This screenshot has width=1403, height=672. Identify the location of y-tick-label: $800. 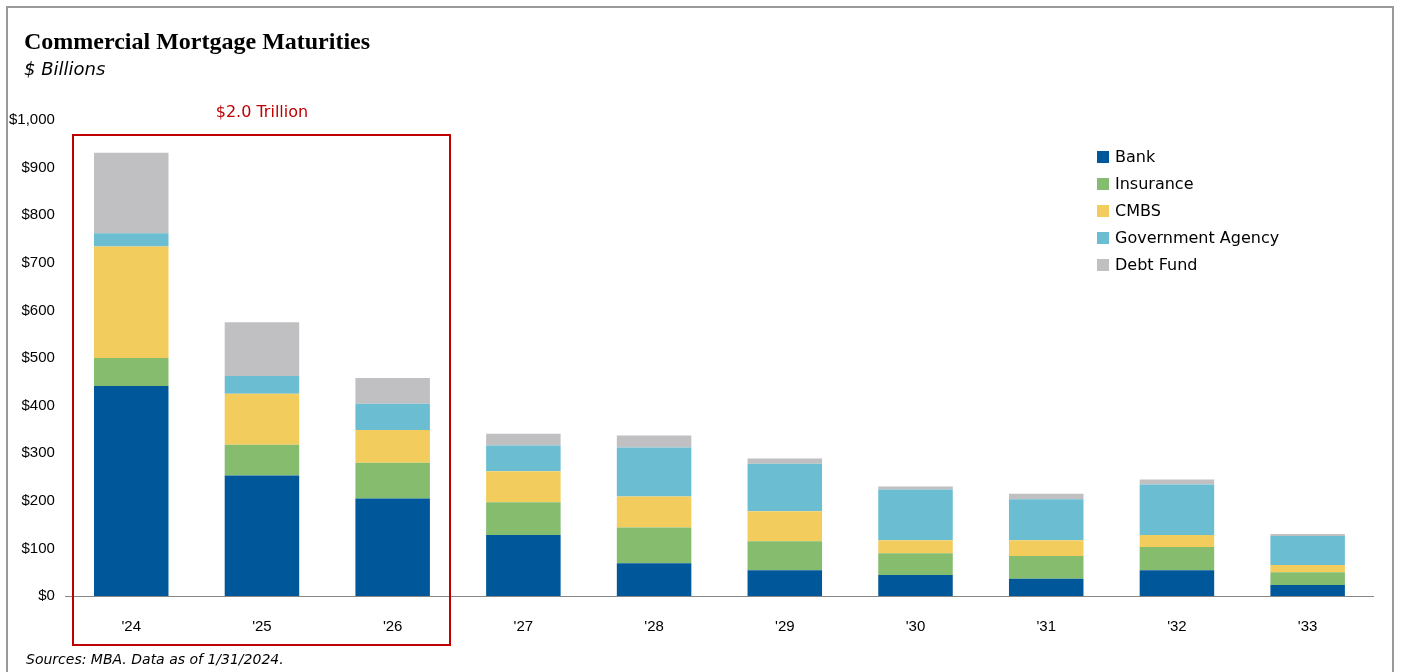
(38, 214).